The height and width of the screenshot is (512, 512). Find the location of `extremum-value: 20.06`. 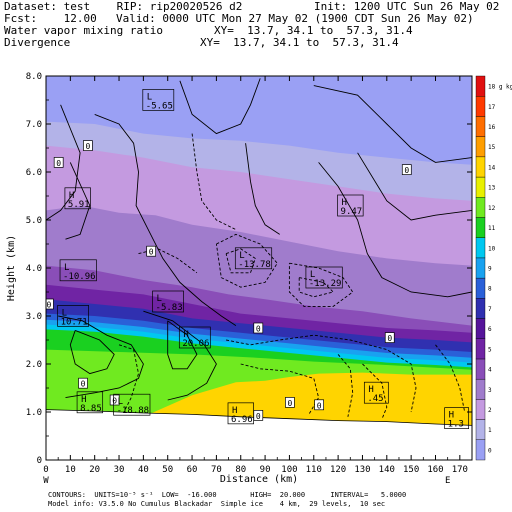

extremum-value: 20.06 is located at coordinates (195, 344).